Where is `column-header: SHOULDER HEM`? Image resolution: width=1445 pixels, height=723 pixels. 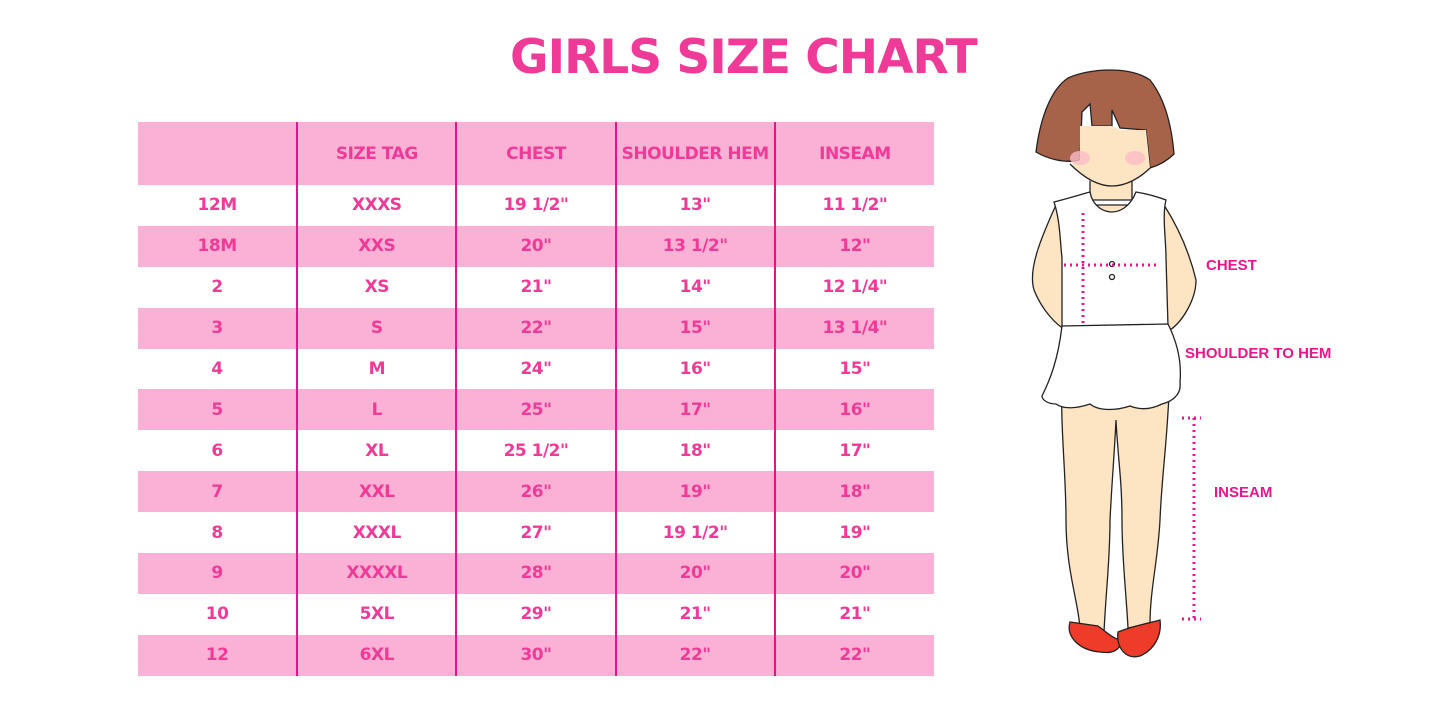
column-header: SHOULDER HEM is located at coordinates (694, 153).